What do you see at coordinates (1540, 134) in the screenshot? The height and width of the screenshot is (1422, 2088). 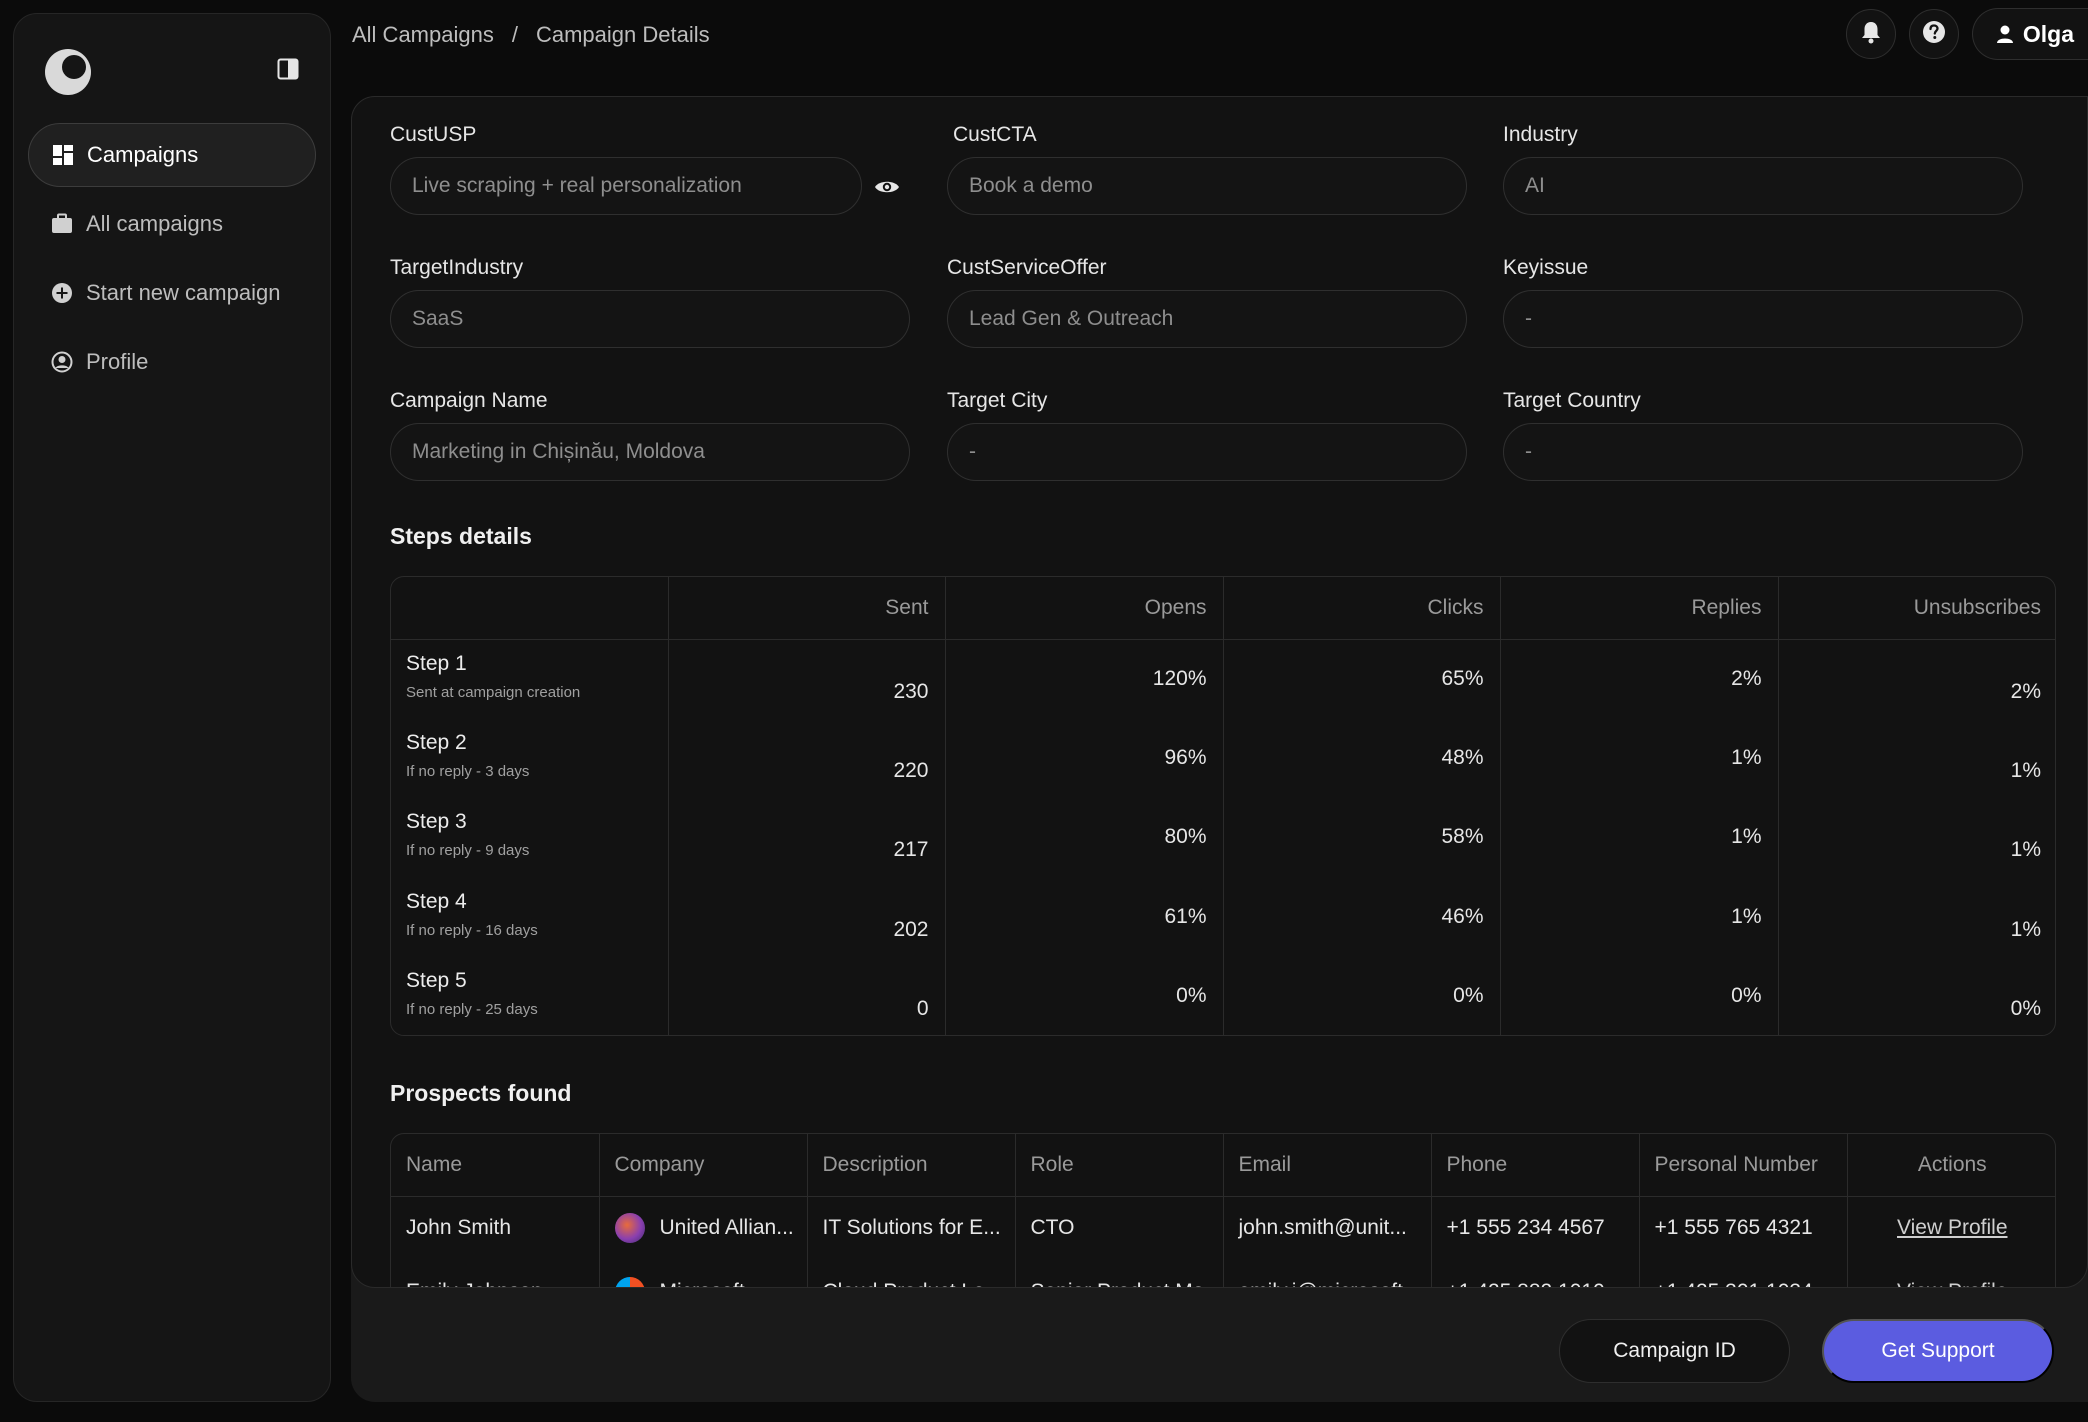 I see `industry-label: Industry` at bounding box center [1540, 134].